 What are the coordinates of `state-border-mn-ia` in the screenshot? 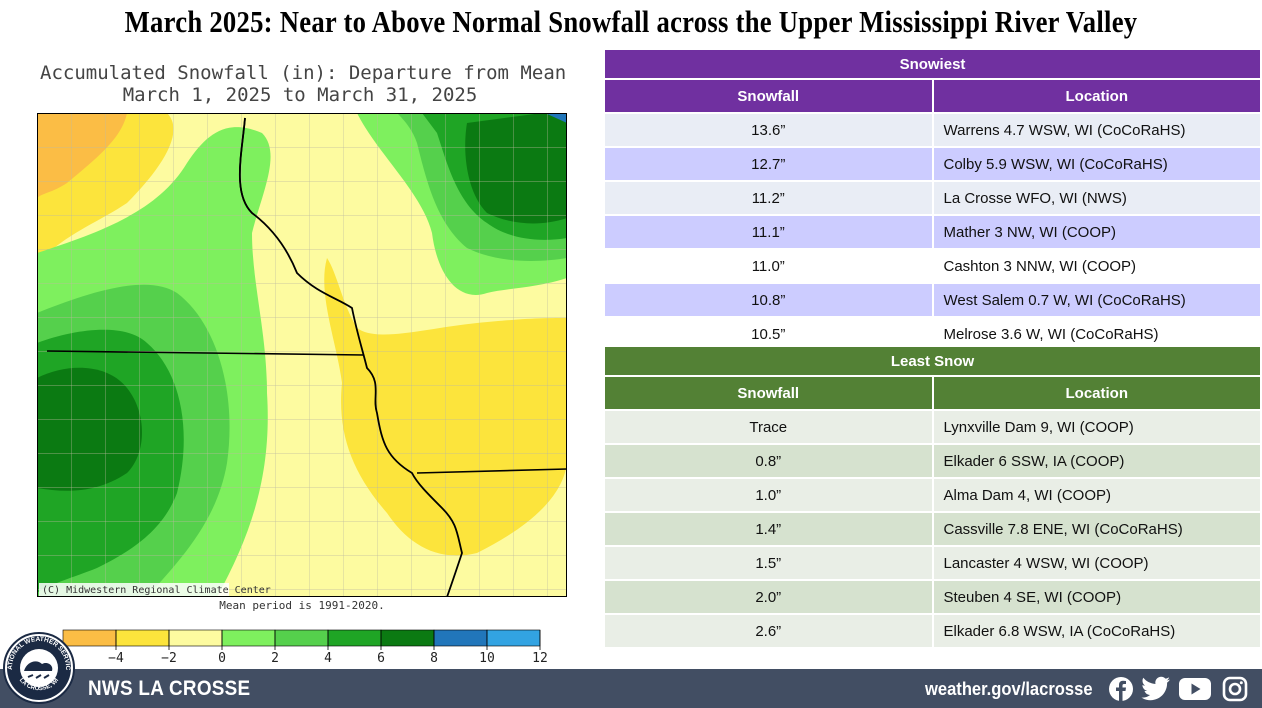 It's located at (205, 353).